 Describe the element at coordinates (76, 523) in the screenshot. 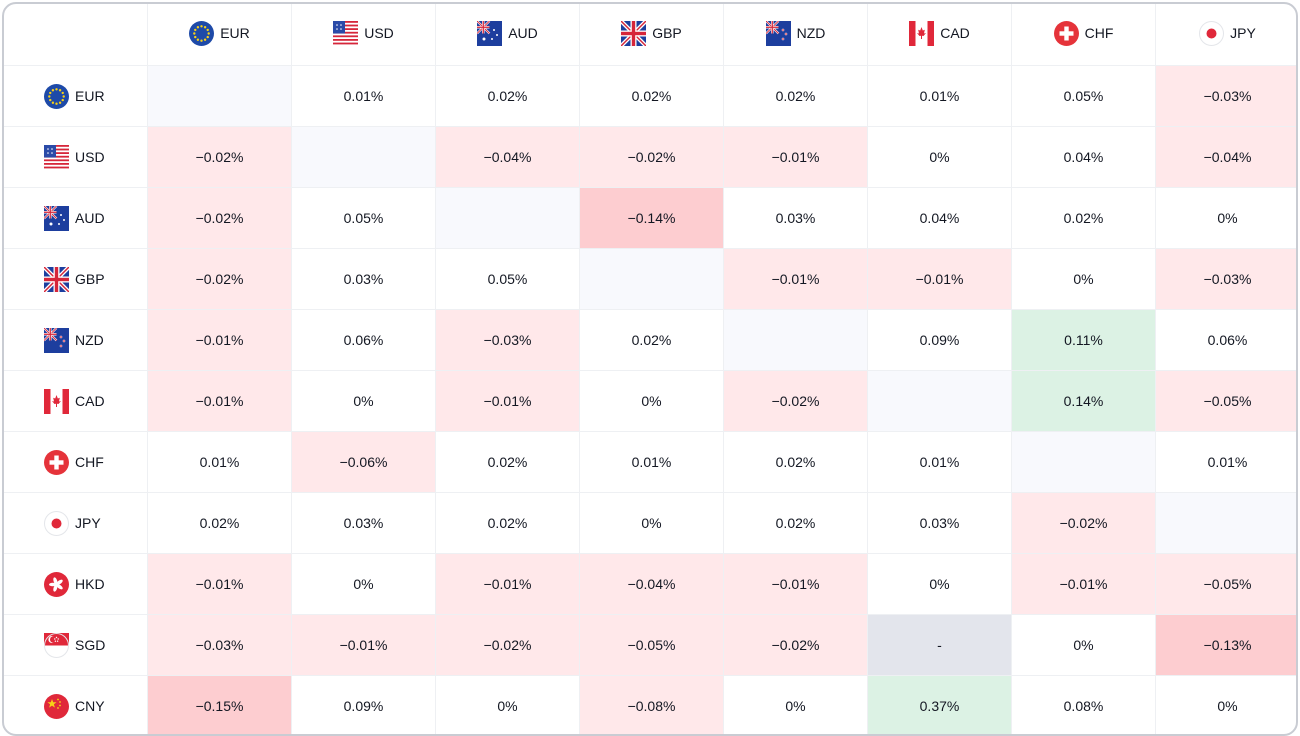

I see `row-header-jpy: JPY` at that location.